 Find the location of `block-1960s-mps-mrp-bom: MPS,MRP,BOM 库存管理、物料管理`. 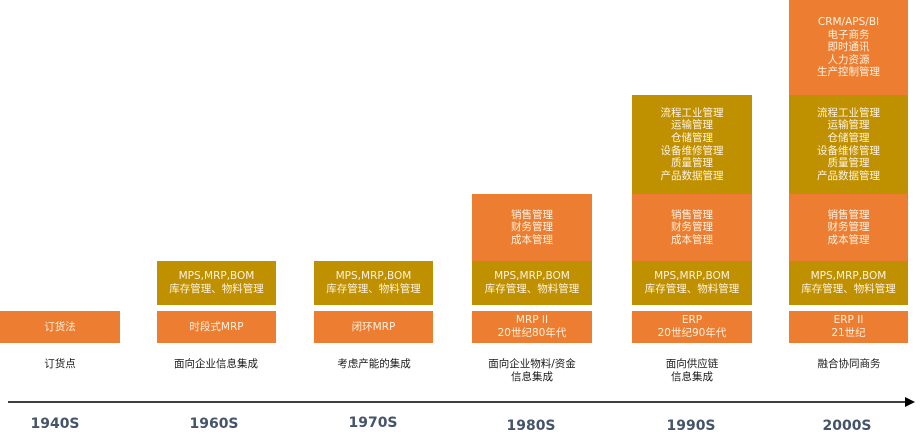

block-1960s-mps-mrp-bom: MPS,MRP,BOM 库存管理、物料管理 is located at coordinates (216, 283).